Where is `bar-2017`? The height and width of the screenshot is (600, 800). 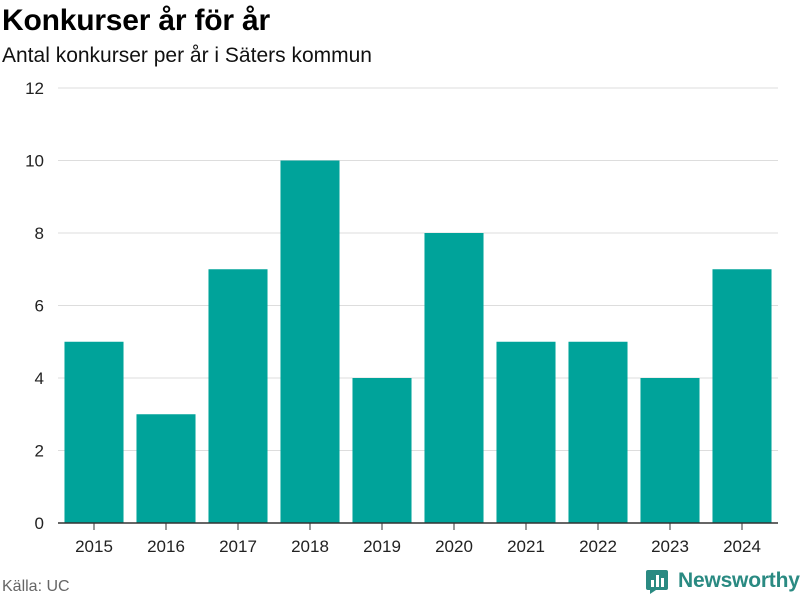 bar-2017 is located at coordinates (238, 396).